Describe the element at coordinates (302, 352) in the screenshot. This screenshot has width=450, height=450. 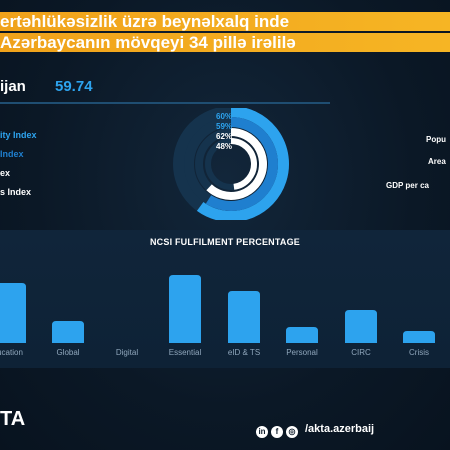
I see `category-label: Personal` at that location.